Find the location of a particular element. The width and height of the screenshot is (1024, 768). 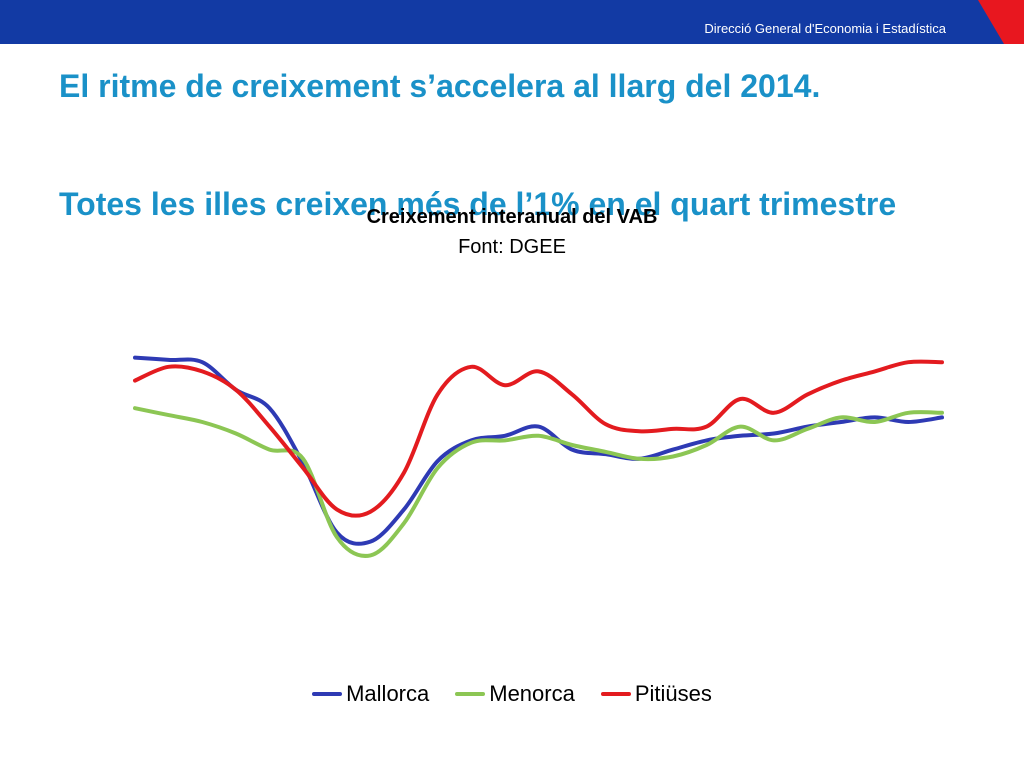

legend-swatch-menorca is located at coordinates (470, 694).